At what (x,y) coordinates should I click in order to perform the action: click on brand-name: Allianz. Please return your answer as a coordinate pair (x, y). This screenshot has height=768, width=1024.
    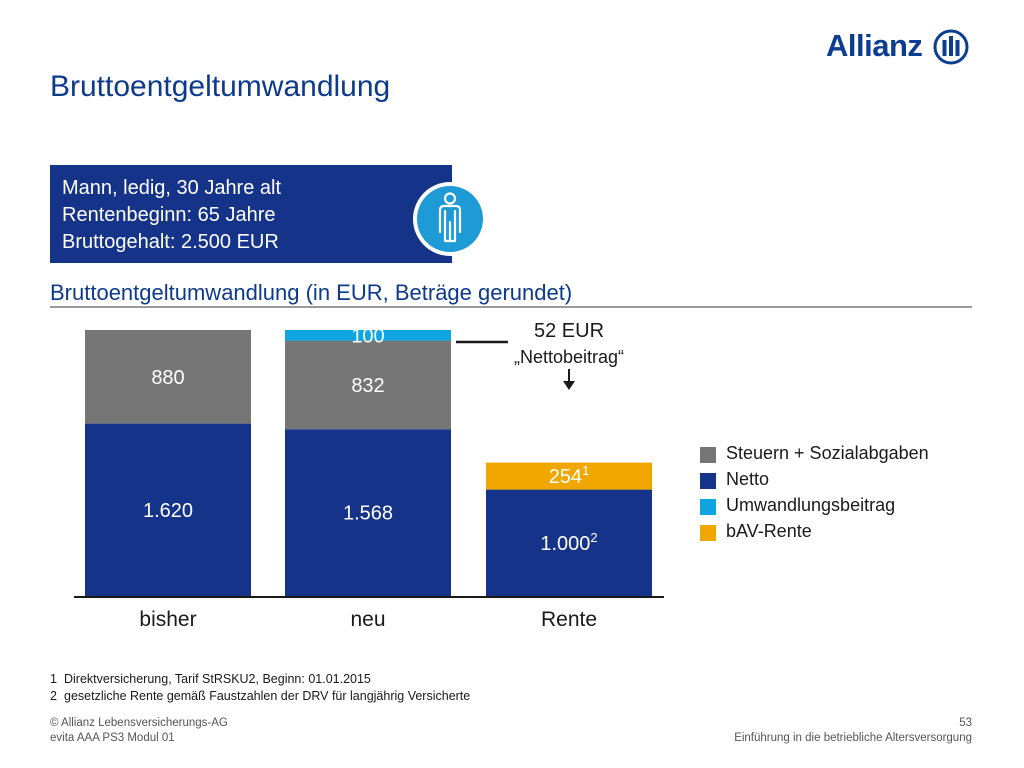
    Looking at the image, I should click on (874, 45).